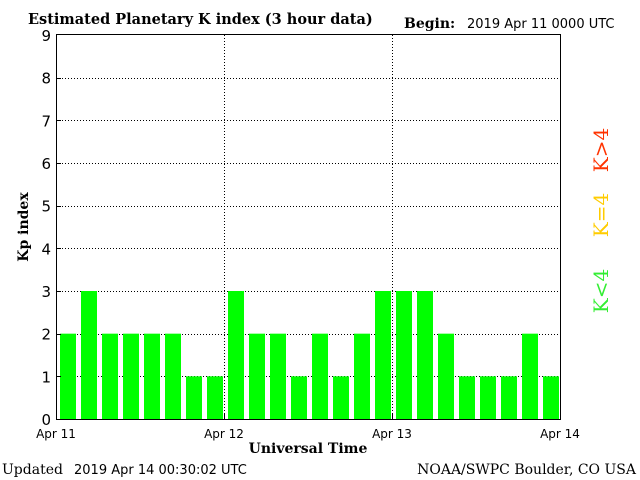  Describe the element at coordinates (429, 24) in the screenshot. I see `begin-label: Begin:` at that location.